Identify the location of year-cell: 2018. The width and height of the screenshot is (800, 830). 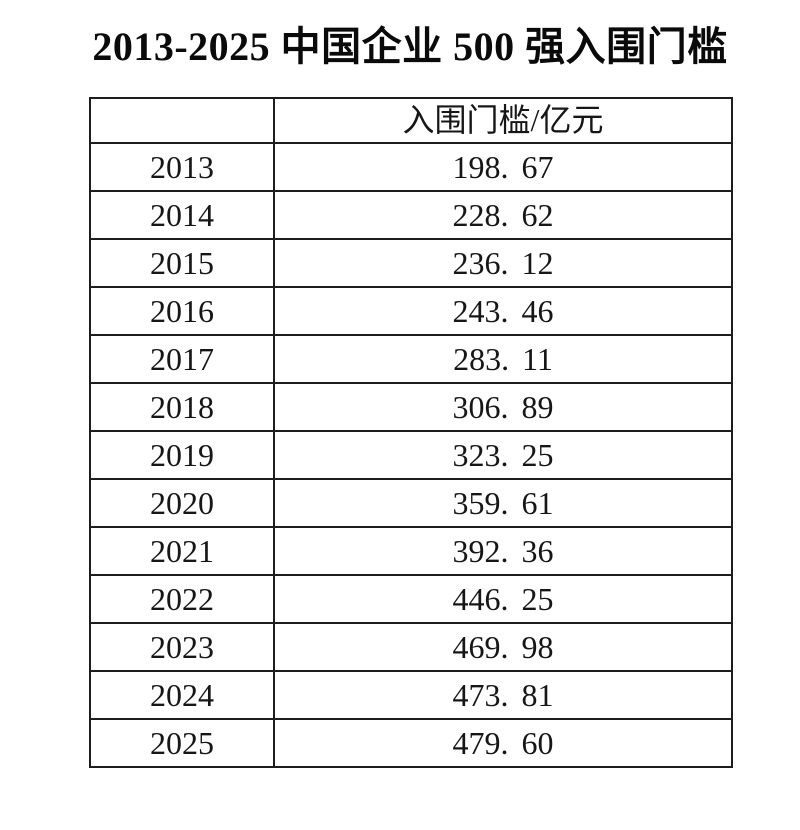
(182, 407).